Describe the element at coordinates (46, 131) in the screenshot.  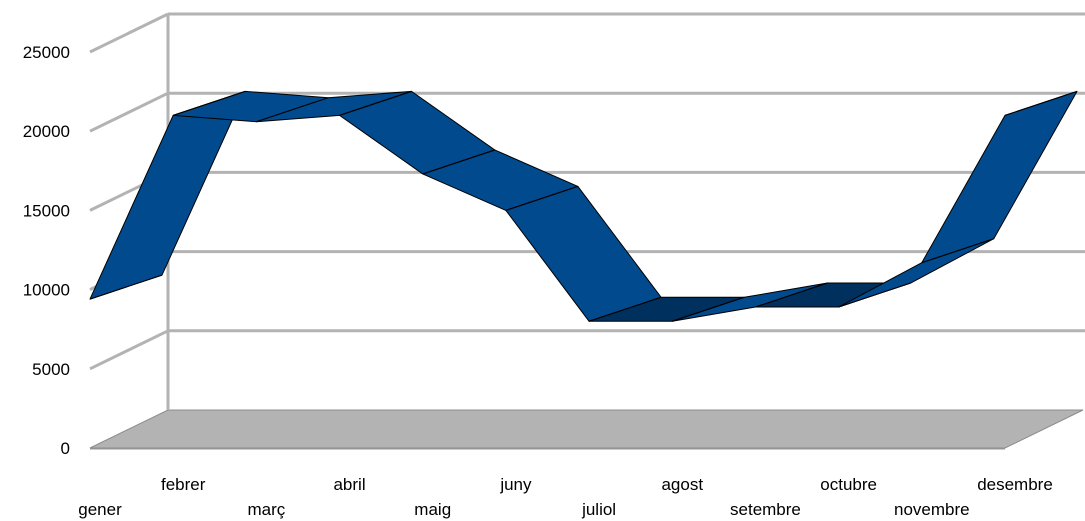
I see `y-tick-label: 20000` at that location.